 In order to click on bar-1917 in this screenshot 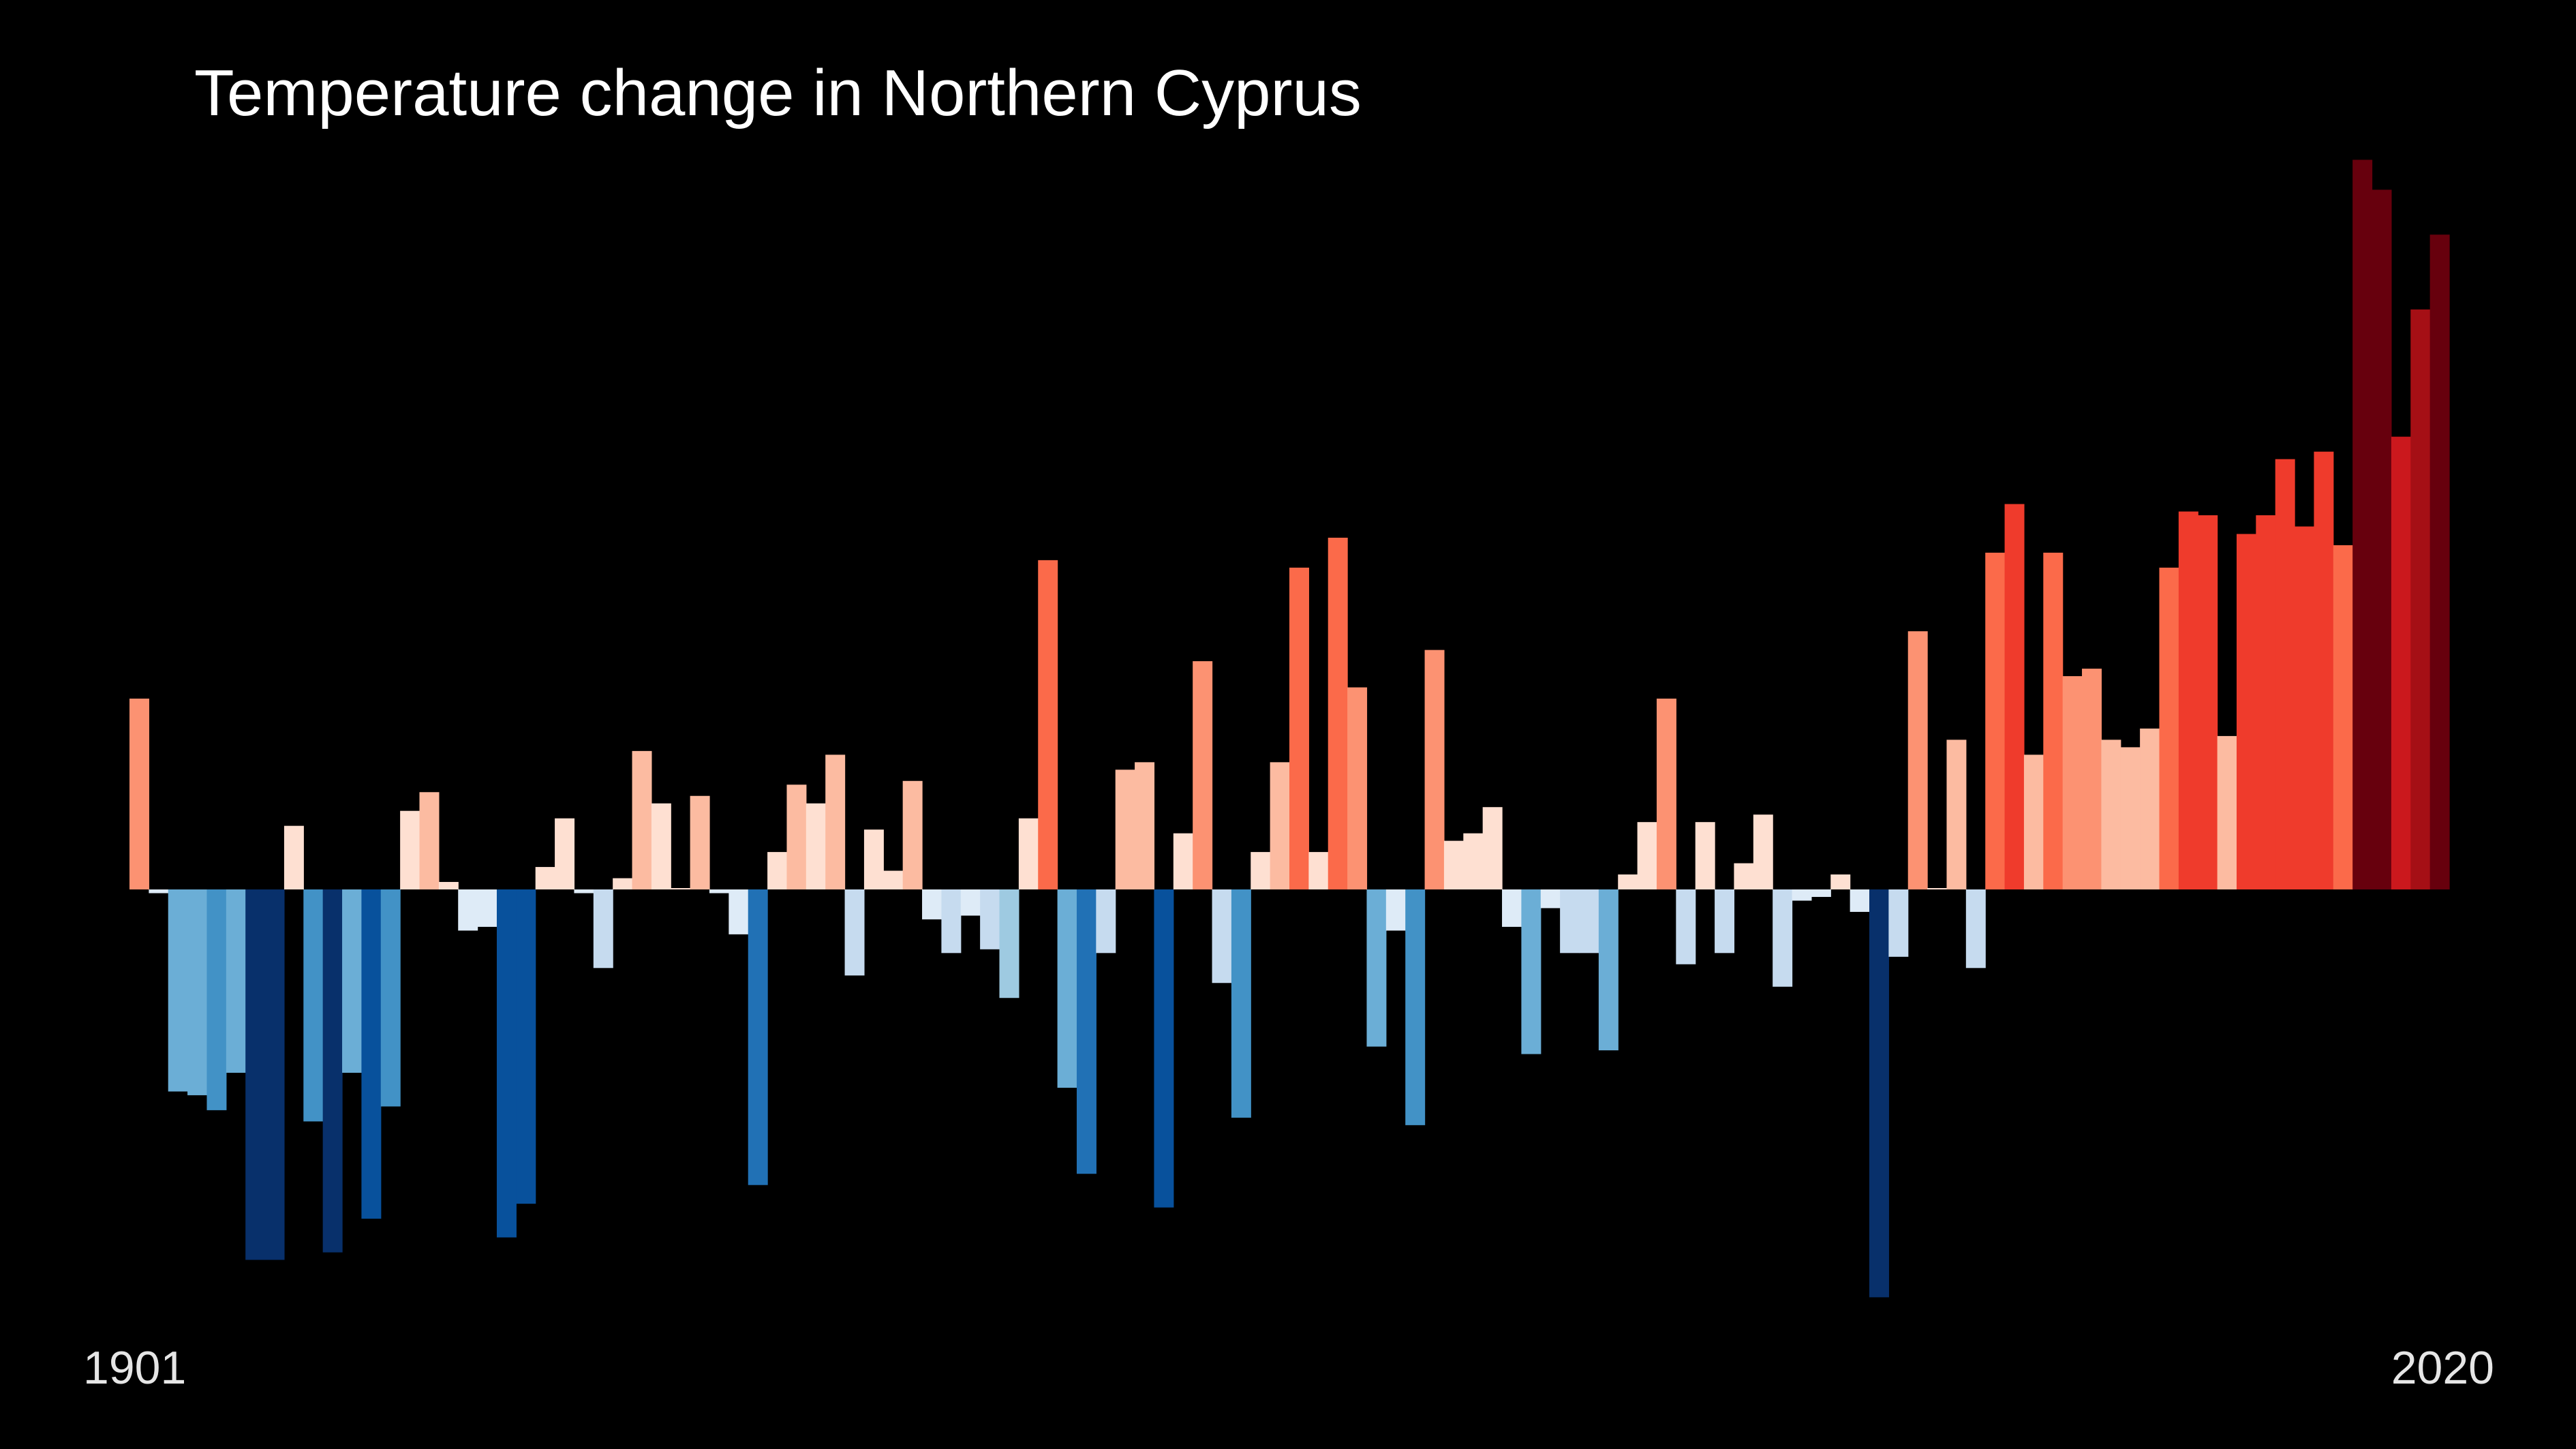, I will do `click(448, 885)`.